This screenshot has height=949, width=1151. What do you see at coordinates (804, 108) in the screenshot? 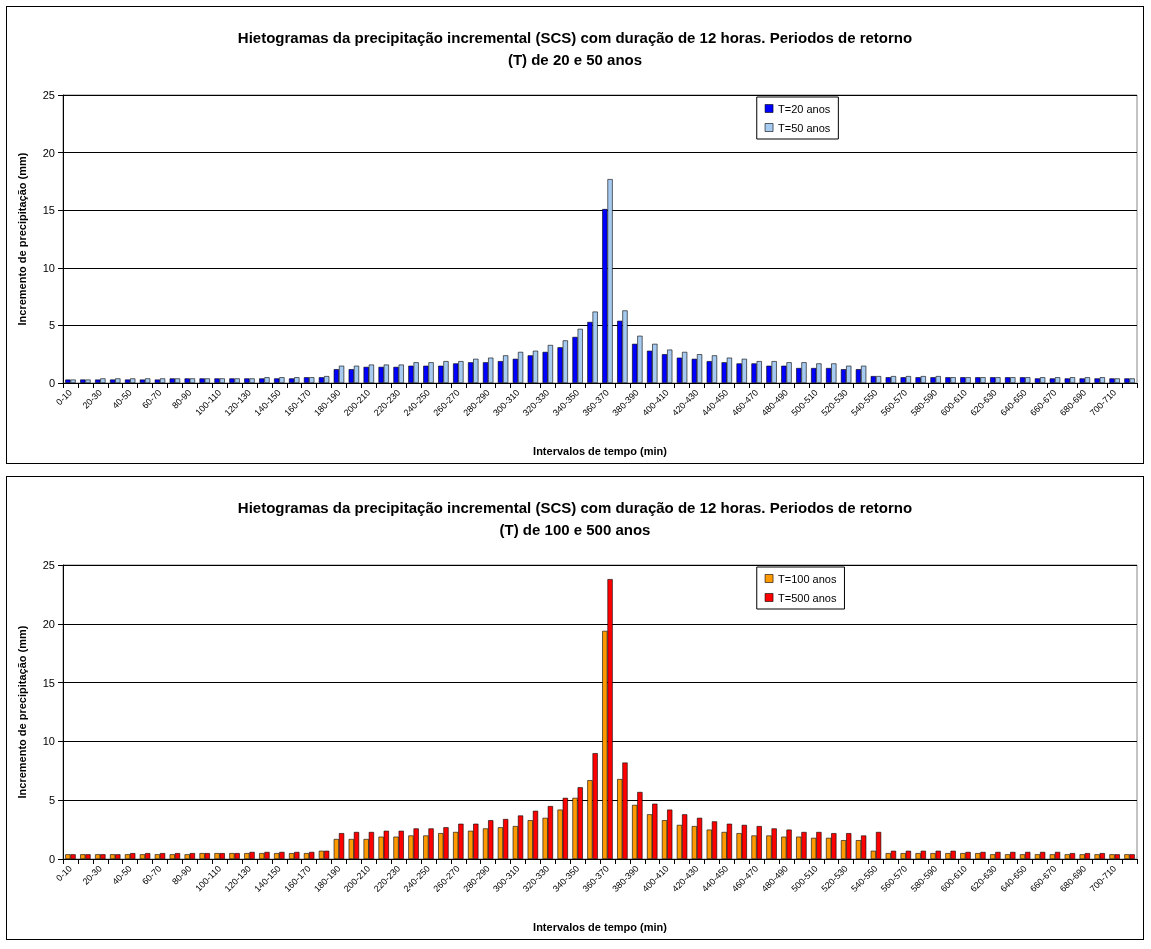
I see `legend-label: T=20 anos` at bounding box center [804, 108].